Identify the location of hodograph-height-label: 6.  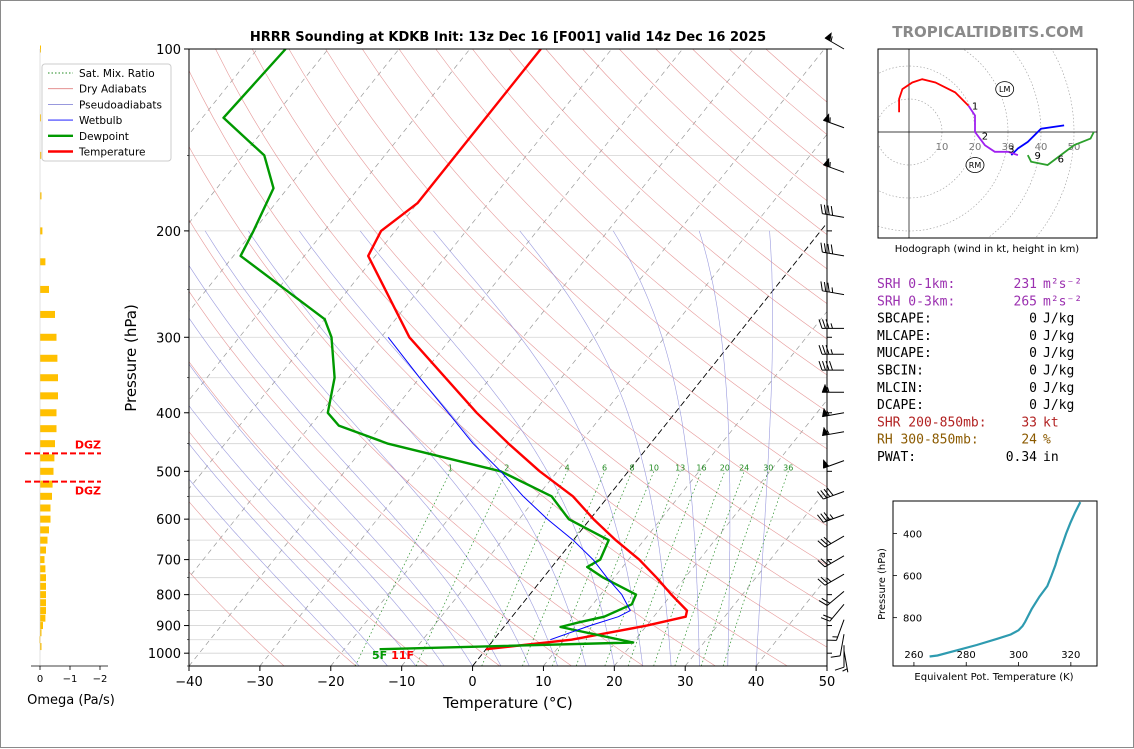
(1061, 159).